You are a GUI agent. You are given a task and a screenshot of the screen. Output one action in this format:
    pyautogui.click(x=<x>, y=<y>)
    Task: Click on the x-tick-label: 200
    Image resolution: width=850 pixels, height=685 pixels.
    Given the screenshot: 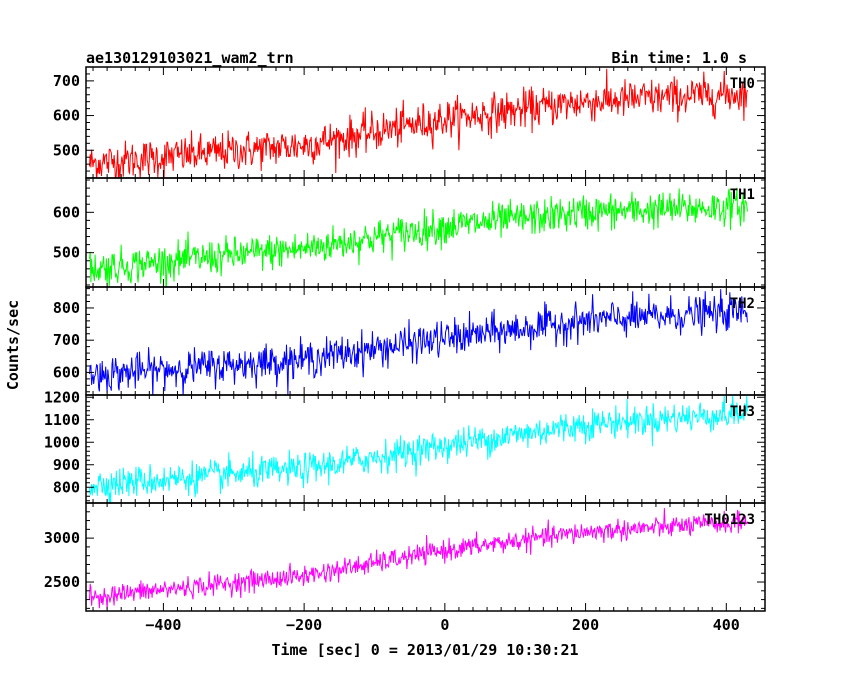 What is the action you would take?
    pyautogui.click(x=585, y=625)
    